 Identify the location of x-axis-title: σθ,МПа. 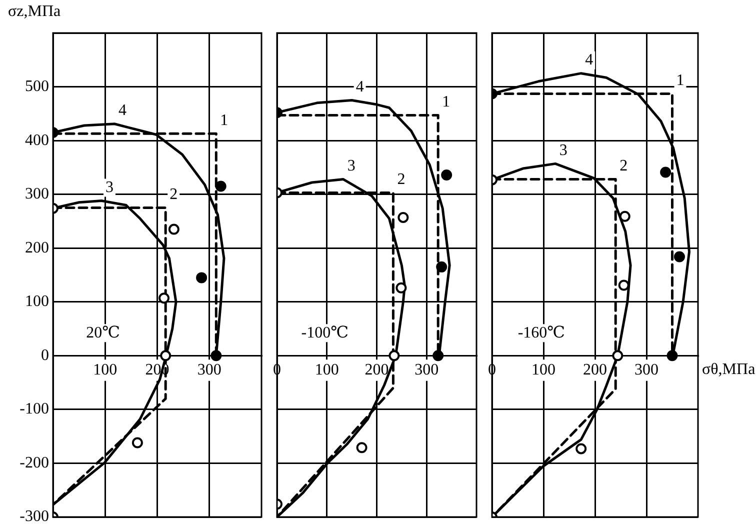
(729, 369).